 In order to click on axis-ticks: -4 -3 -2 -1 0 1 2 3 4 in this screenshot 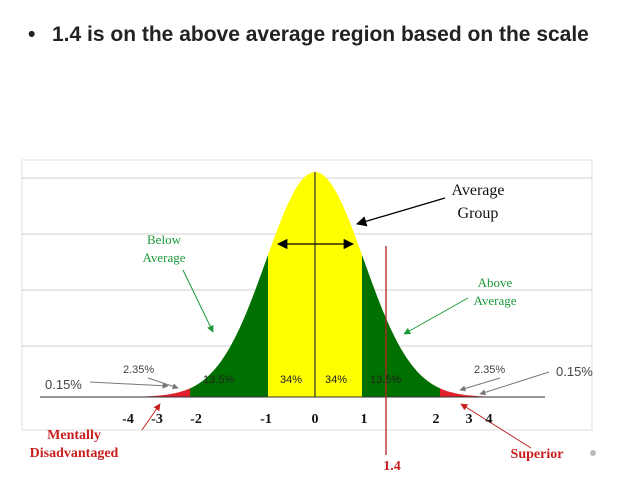, I will do `click(307, 419)`.